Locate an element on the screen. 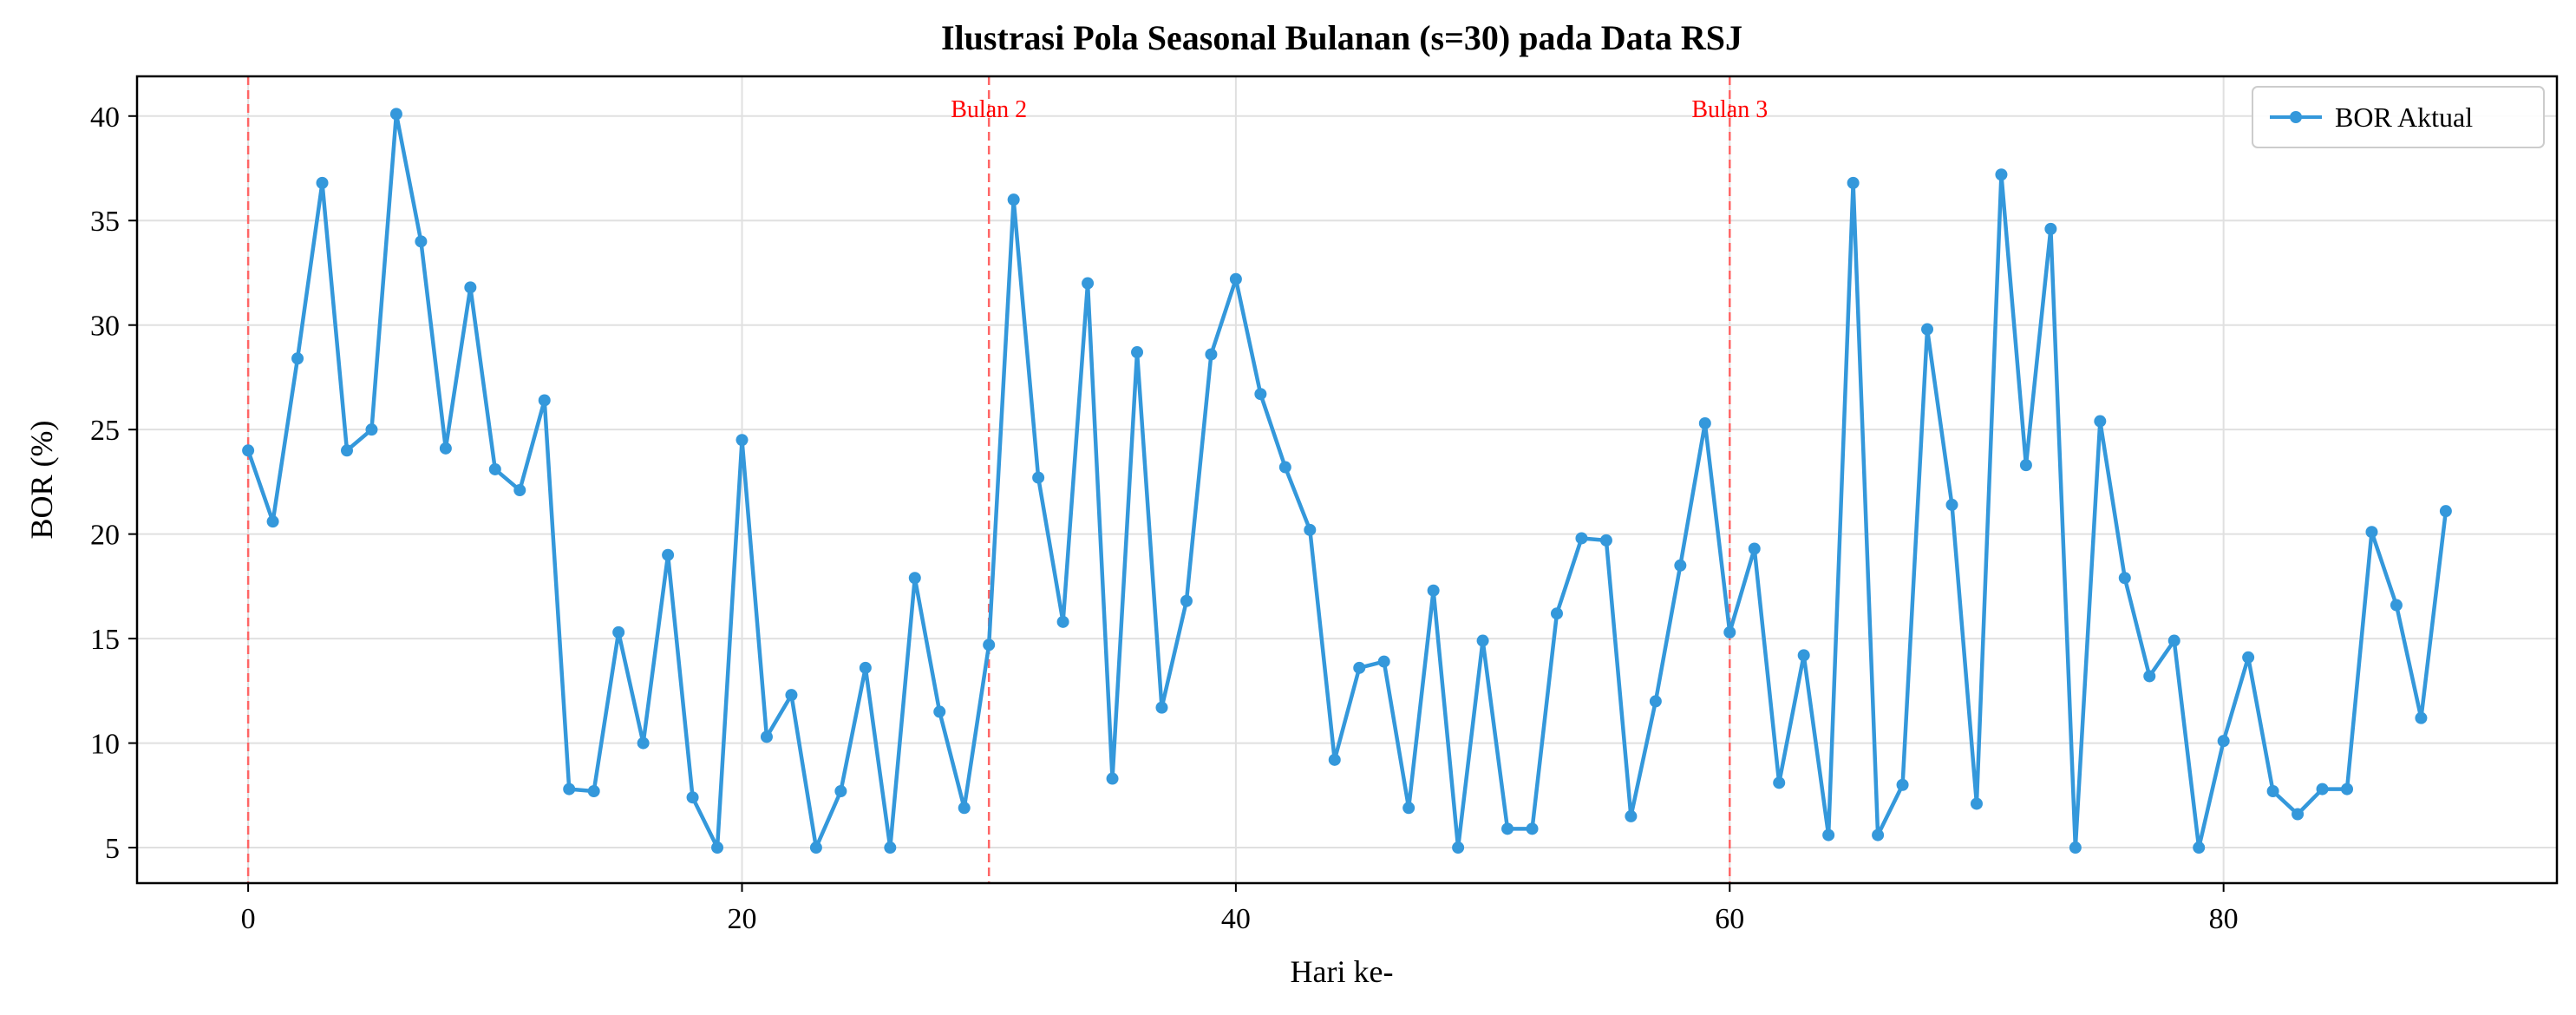  y-tick-label: 5 is located at coordinates (112, 849).